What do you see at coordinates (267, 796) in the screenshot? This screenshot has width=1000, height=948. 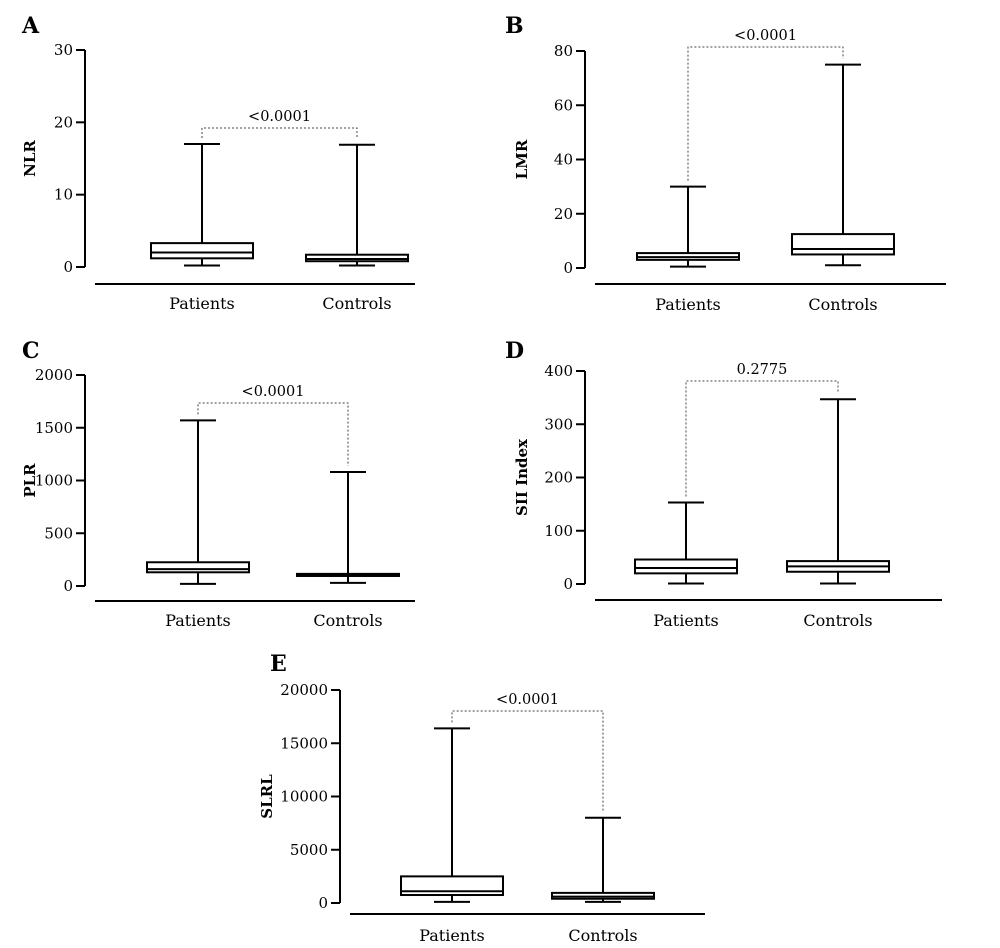 I see `y-axis-label: SLRL` at bounding box center [267, 796].